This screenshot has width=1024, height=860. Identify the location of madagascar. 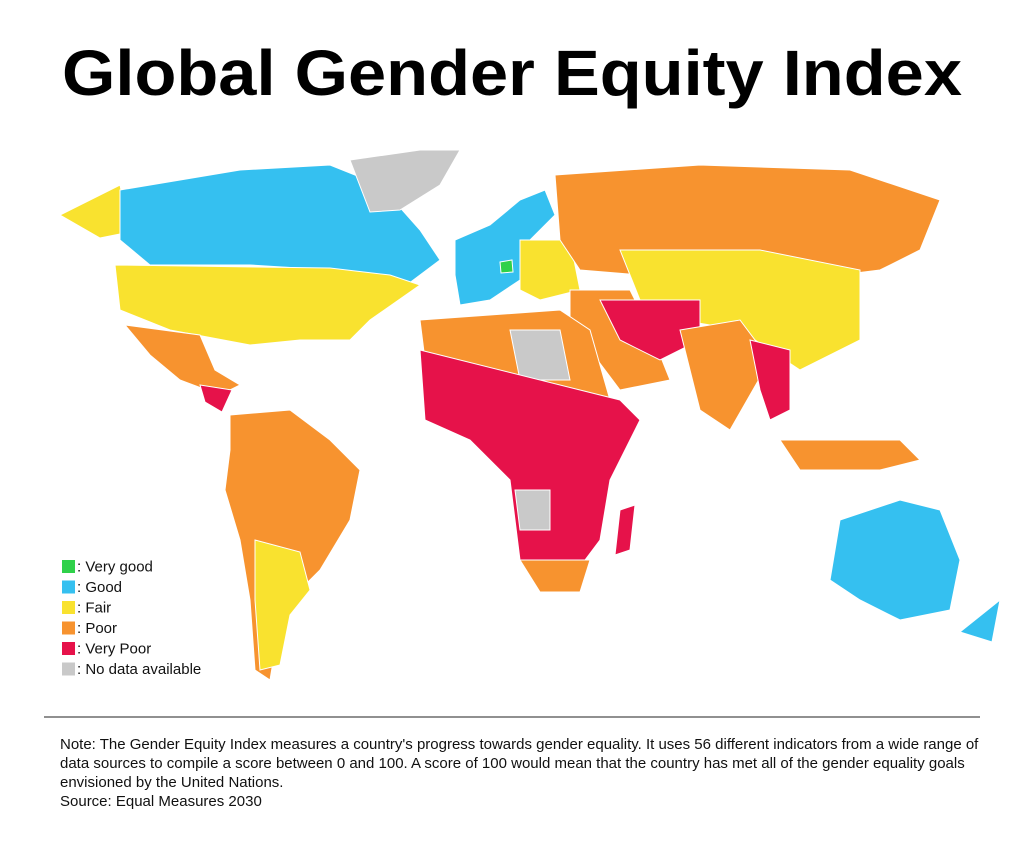
(625, 530).